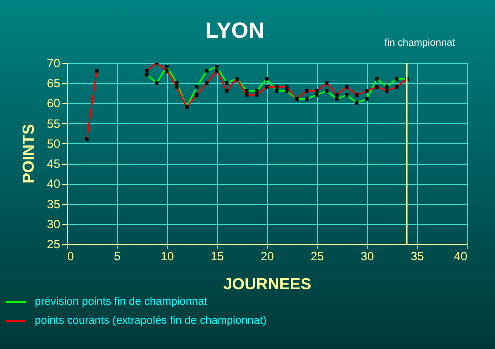 Image resolution: width=495 pixels, height=349 pixels. What do you see at coordinates (54, 224) in the screenshot?
I see `y-tick-label: 30` at bounding box center [54, 224].